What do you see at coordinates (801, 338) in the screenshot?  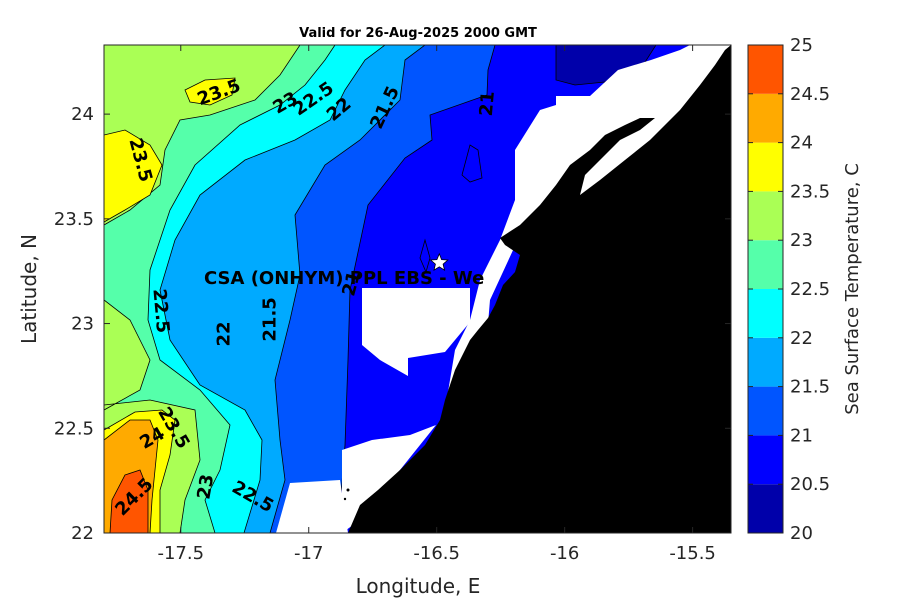 I see `colorbar-tick-label: 22` at bounding box center [801, 338].